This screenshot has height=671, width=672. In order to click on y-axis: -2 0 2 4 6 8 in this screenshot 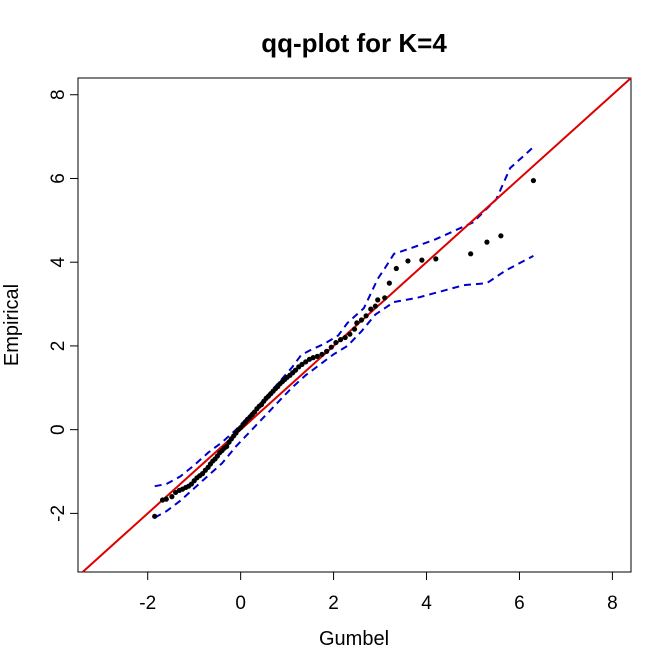, I will do `click(63, 305)`.